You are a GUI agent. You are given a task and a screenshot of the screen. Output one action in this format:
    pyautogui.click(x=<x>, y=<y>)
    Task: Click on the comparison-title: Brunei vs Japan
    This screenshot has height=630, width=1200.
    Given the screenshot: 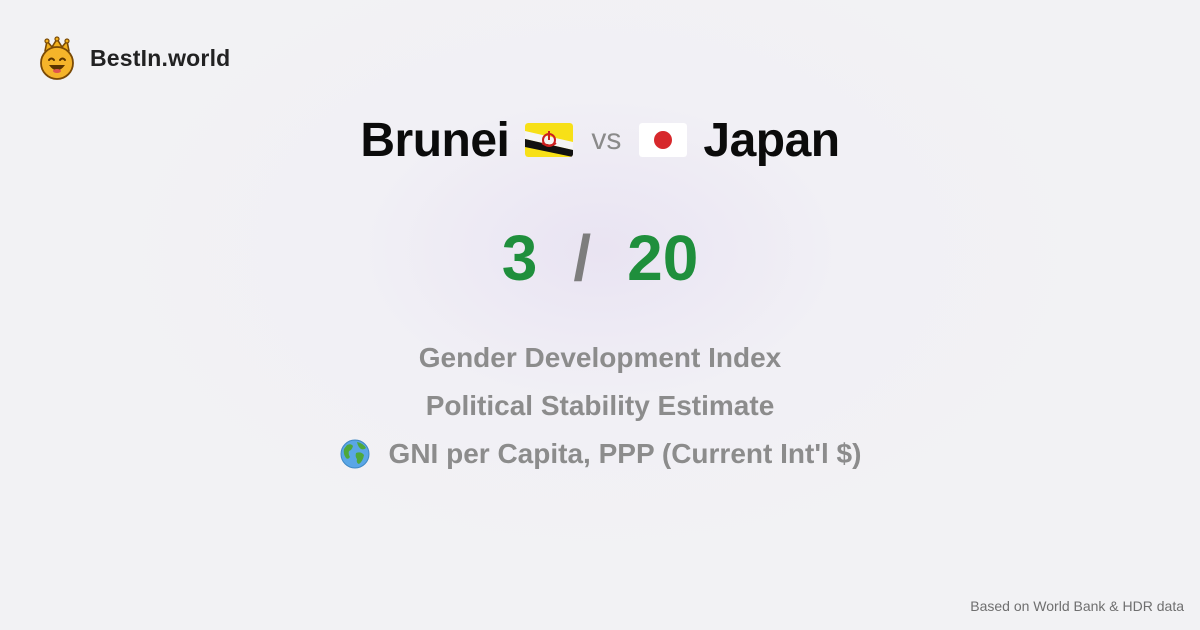 What is the action you would take?
    pyautogui.click(x=600, y=140)
    